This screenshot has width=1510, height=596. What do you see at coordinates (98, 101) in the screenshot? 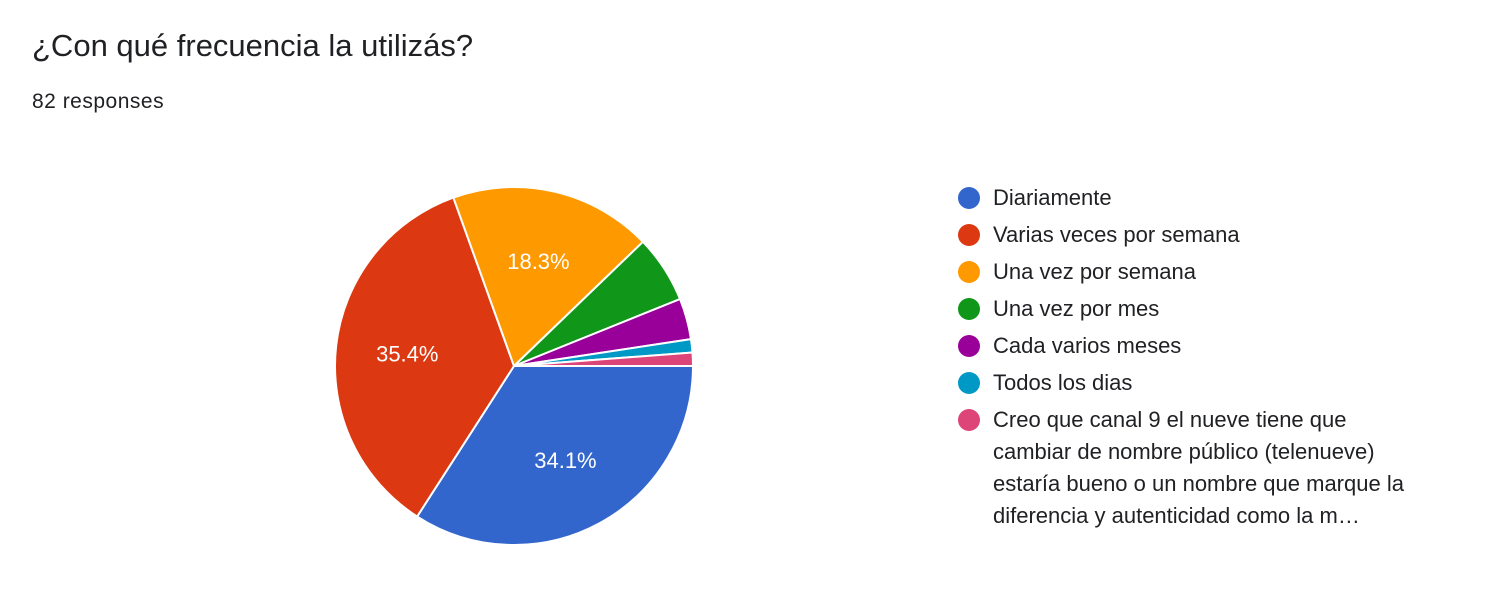
I see `response-count: 82 responses` at bounding box center [98, 101].